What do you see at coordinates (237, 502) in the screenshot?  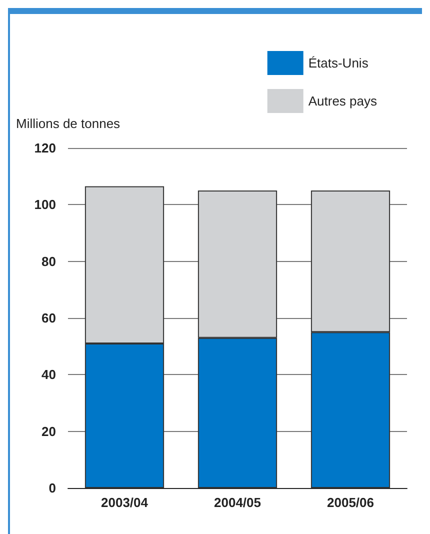 I see `x-tick-label: 2004/05` at bounding box center [237, 502].